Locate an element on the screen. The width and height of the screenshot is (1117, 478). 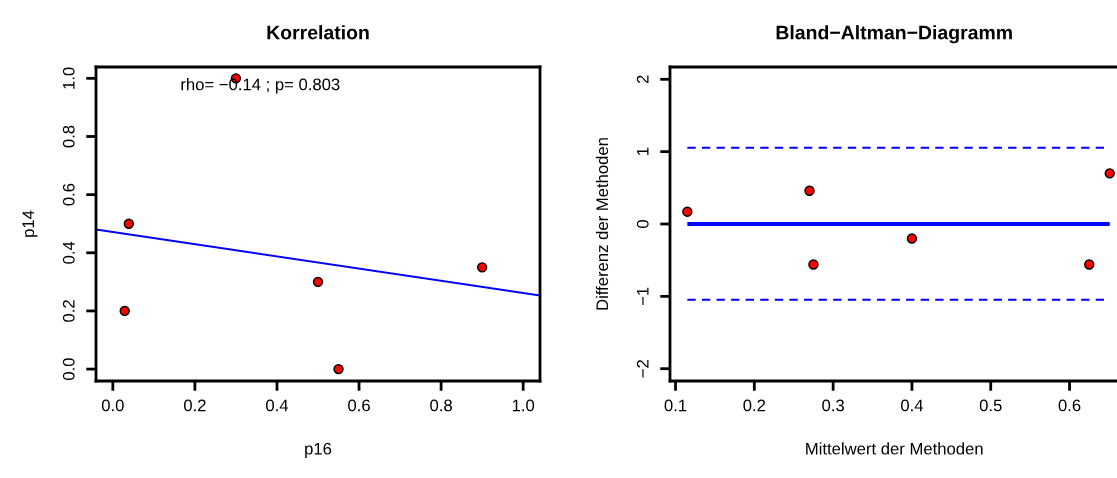
x-tick-label: 0.3 is located at coordinates (833, 405).